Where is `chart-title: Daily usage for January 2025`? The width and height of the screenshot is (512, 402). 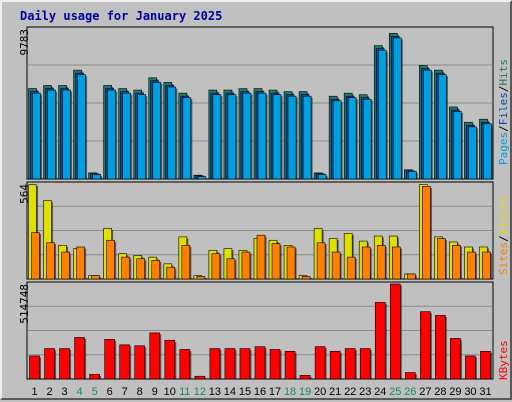 chart-title: Daily usage for January 2025 is located at coordinates (121, 16).